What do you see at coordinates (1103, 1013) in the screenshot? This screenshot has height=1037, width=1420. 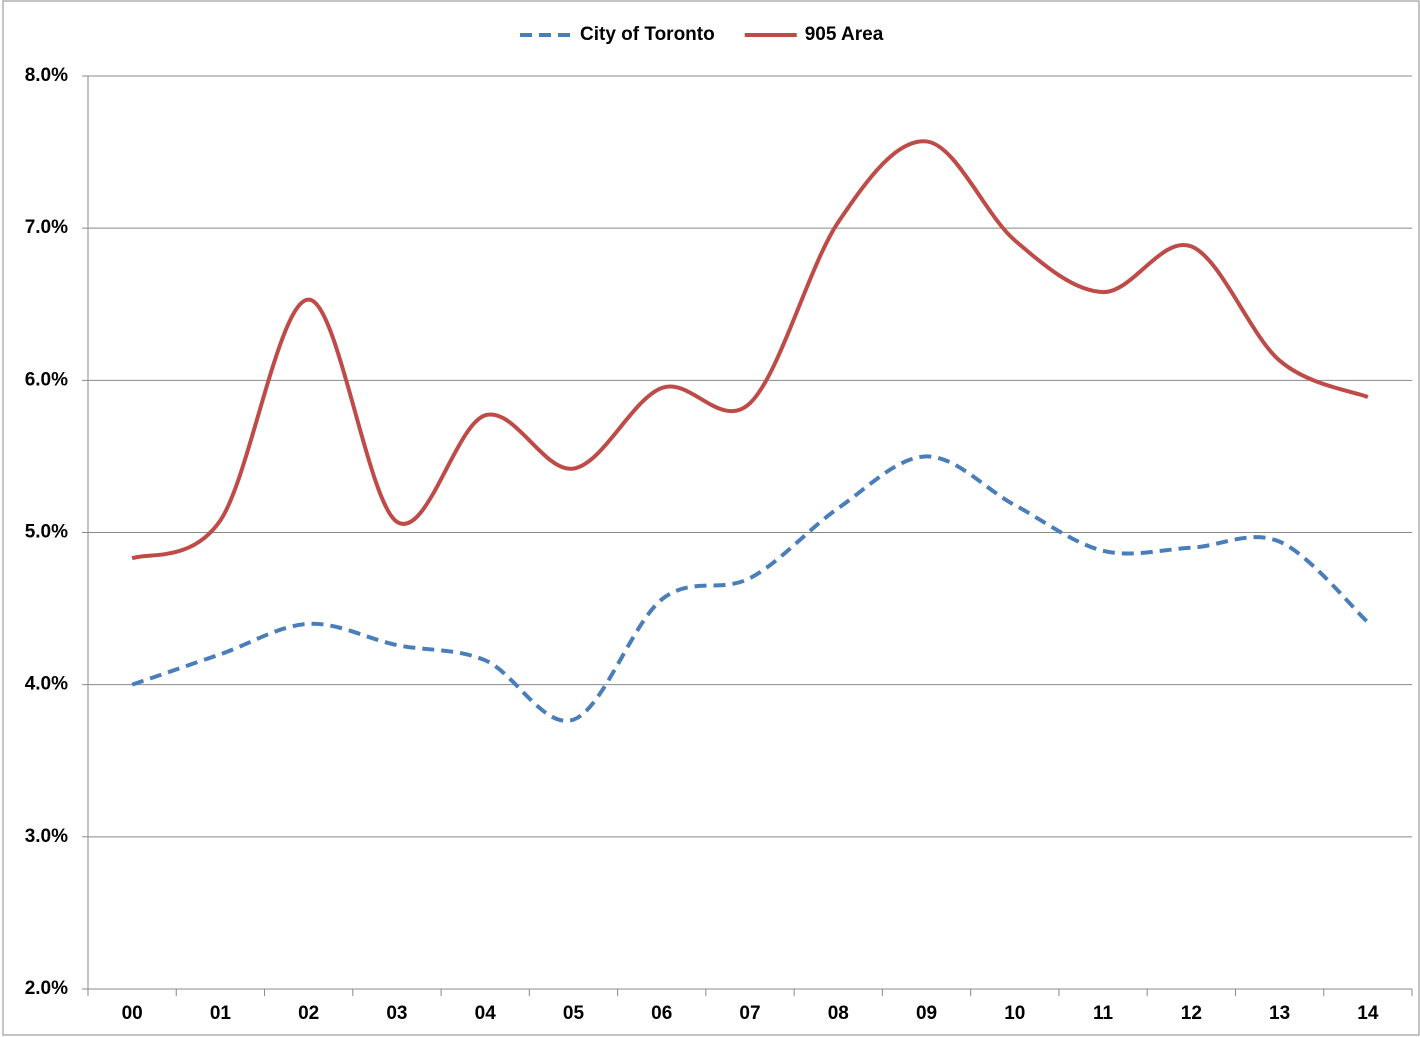 I see `x-tick-label: 11` at bounding box center [1103, 1013].